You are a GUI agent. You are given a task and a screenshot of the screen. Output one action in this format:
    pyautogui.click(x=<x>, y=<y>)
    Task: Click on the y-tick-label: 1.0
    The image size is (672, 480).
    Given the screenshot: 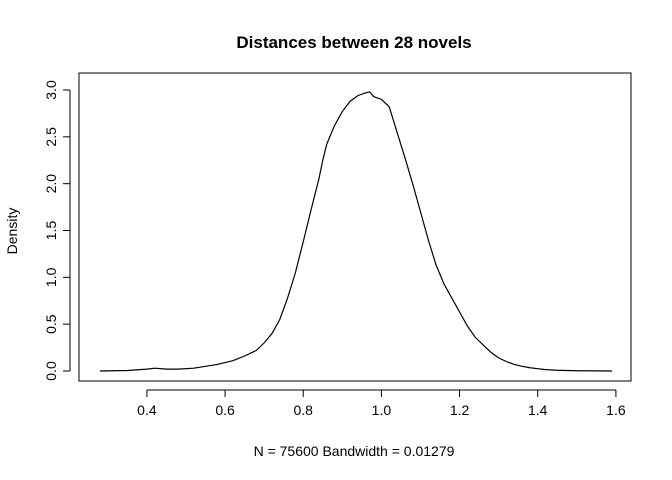 What is the action you would take?
    pyautogui.click(x=51, y=277)
    